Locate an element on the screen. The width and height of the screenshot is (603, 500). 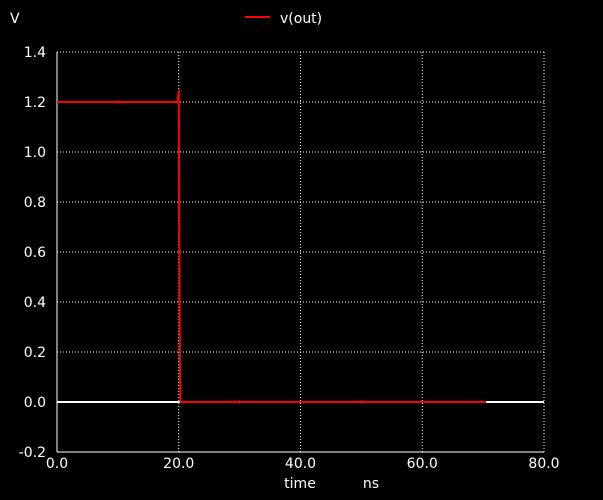
x-tick-labels: 0.0 20.0 40.0 60.0 80.0 is located at coordinates (303, 464).